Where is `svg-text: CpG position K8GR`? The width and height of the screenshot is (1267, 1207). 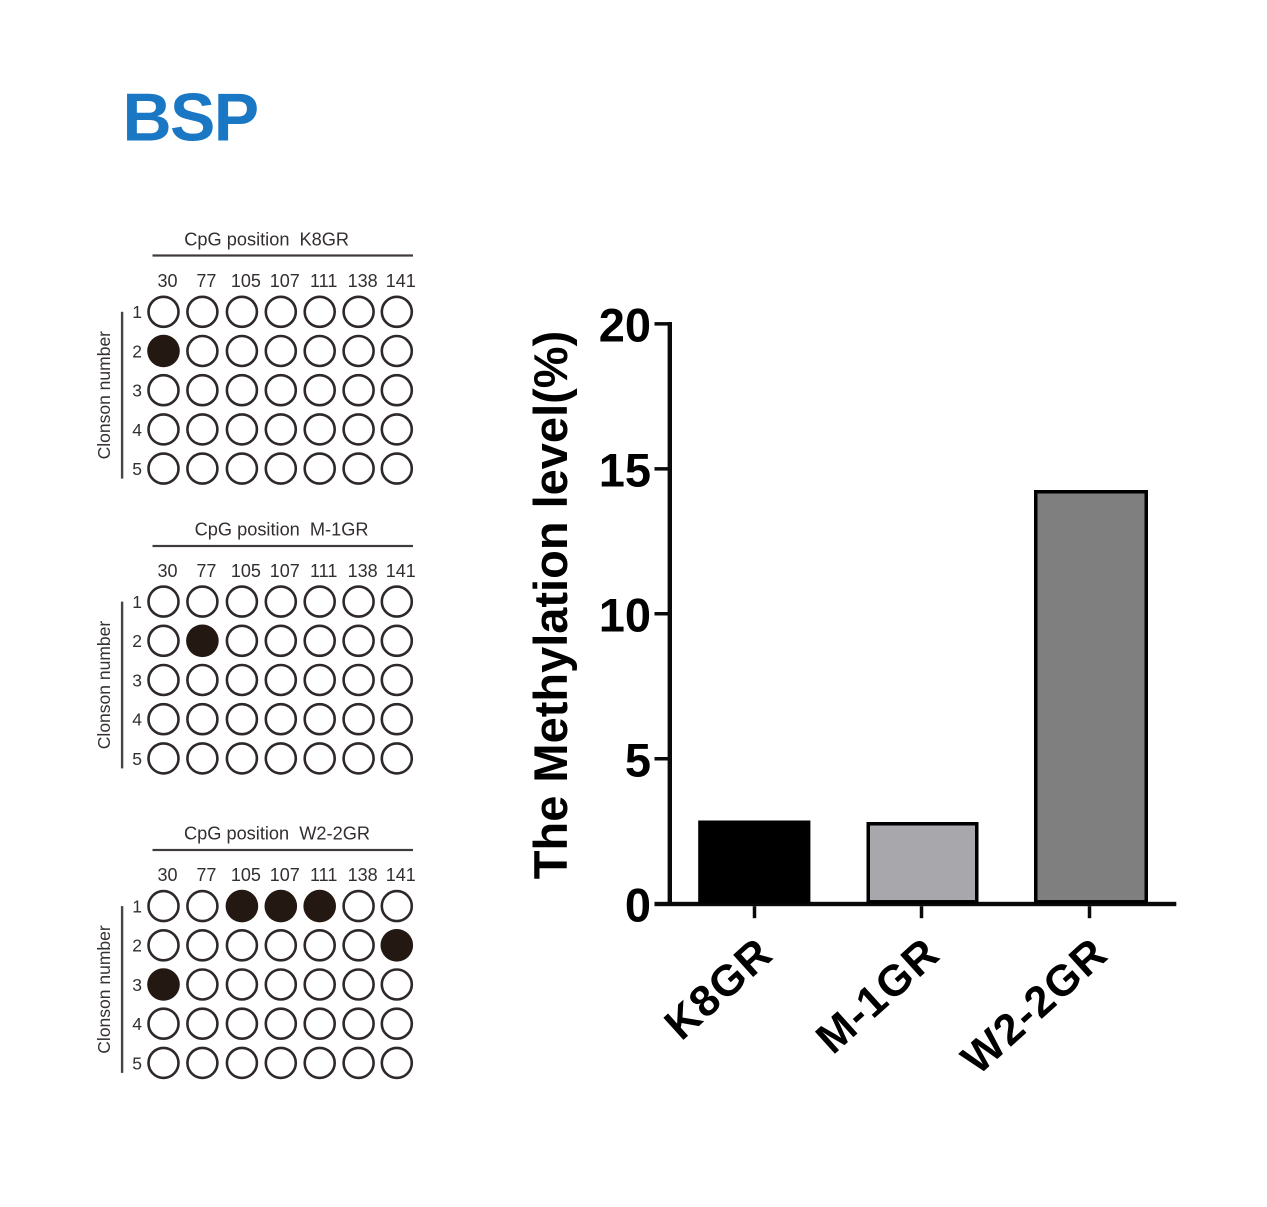 svg-text: CpG position K8GR is located at coordinates (266, 239).